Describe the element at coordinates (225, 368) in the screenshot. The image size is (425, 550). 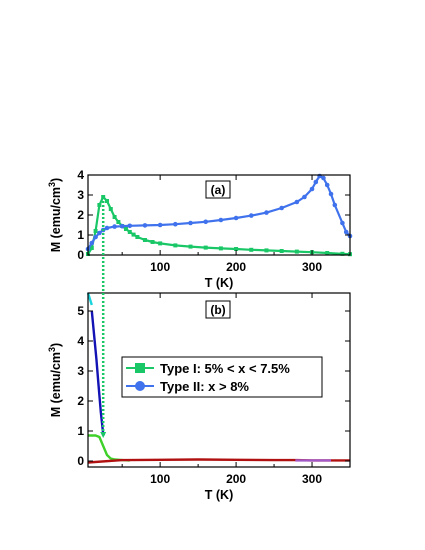
I see `legend-label-type-i: Type I: 5% < x < 7.5%` at that location.